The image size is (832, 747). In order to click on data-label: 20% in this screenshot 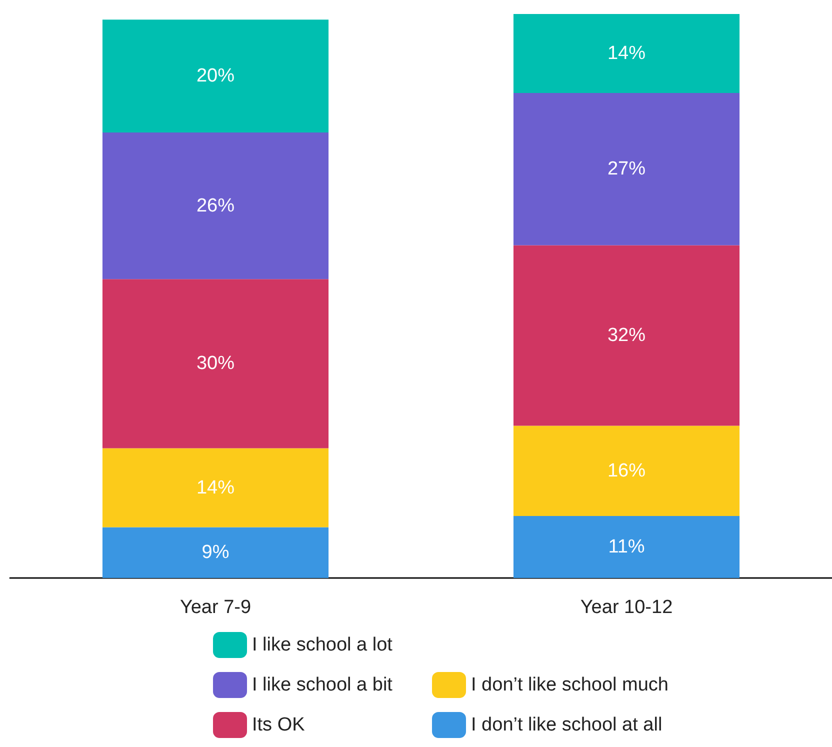, I will do `click(215, 76)`.